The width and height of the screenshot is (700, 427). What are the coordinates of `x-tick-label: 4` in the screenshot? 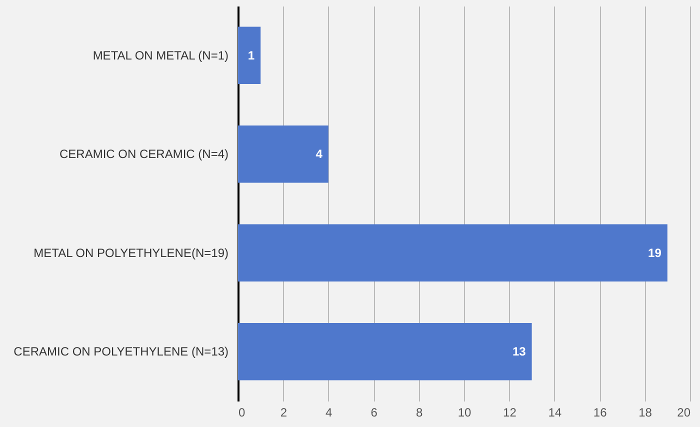 It's located at (329, 413).